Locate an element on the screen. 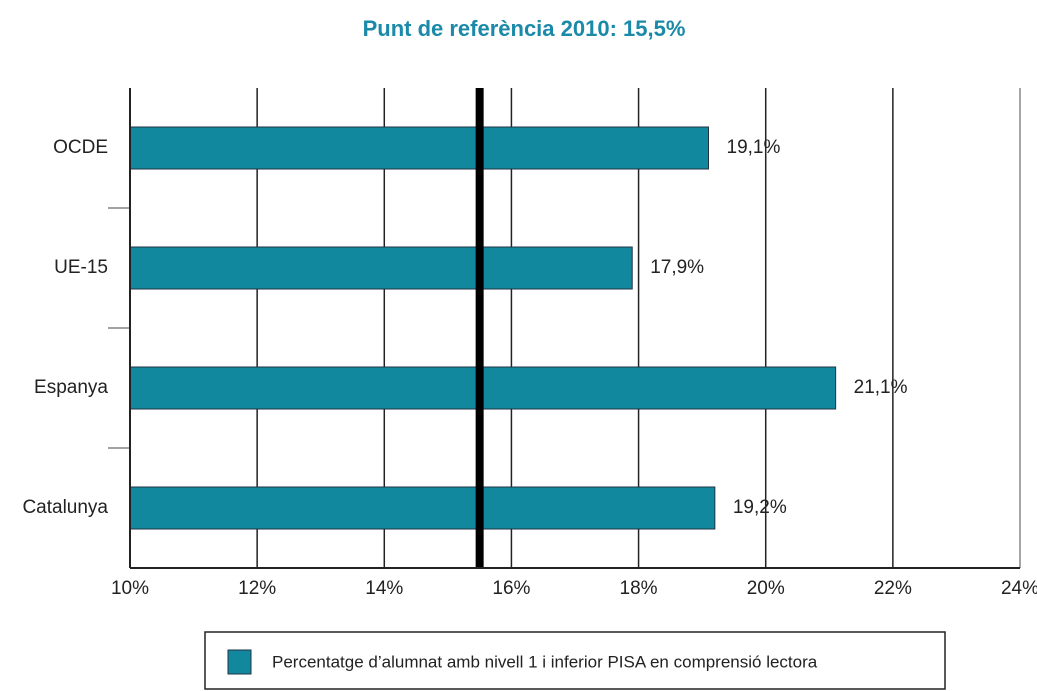 This screenshot has height=691, width=1037. x-tick-label: 12% is located at coordinates (257, 588).